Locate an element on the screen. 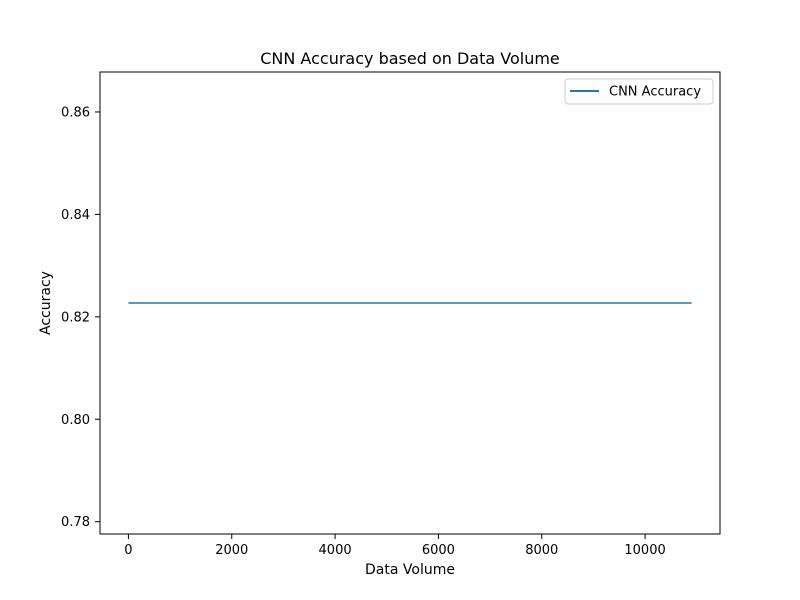  x-tick-label: 10000 is located at coordinates (644, 550).